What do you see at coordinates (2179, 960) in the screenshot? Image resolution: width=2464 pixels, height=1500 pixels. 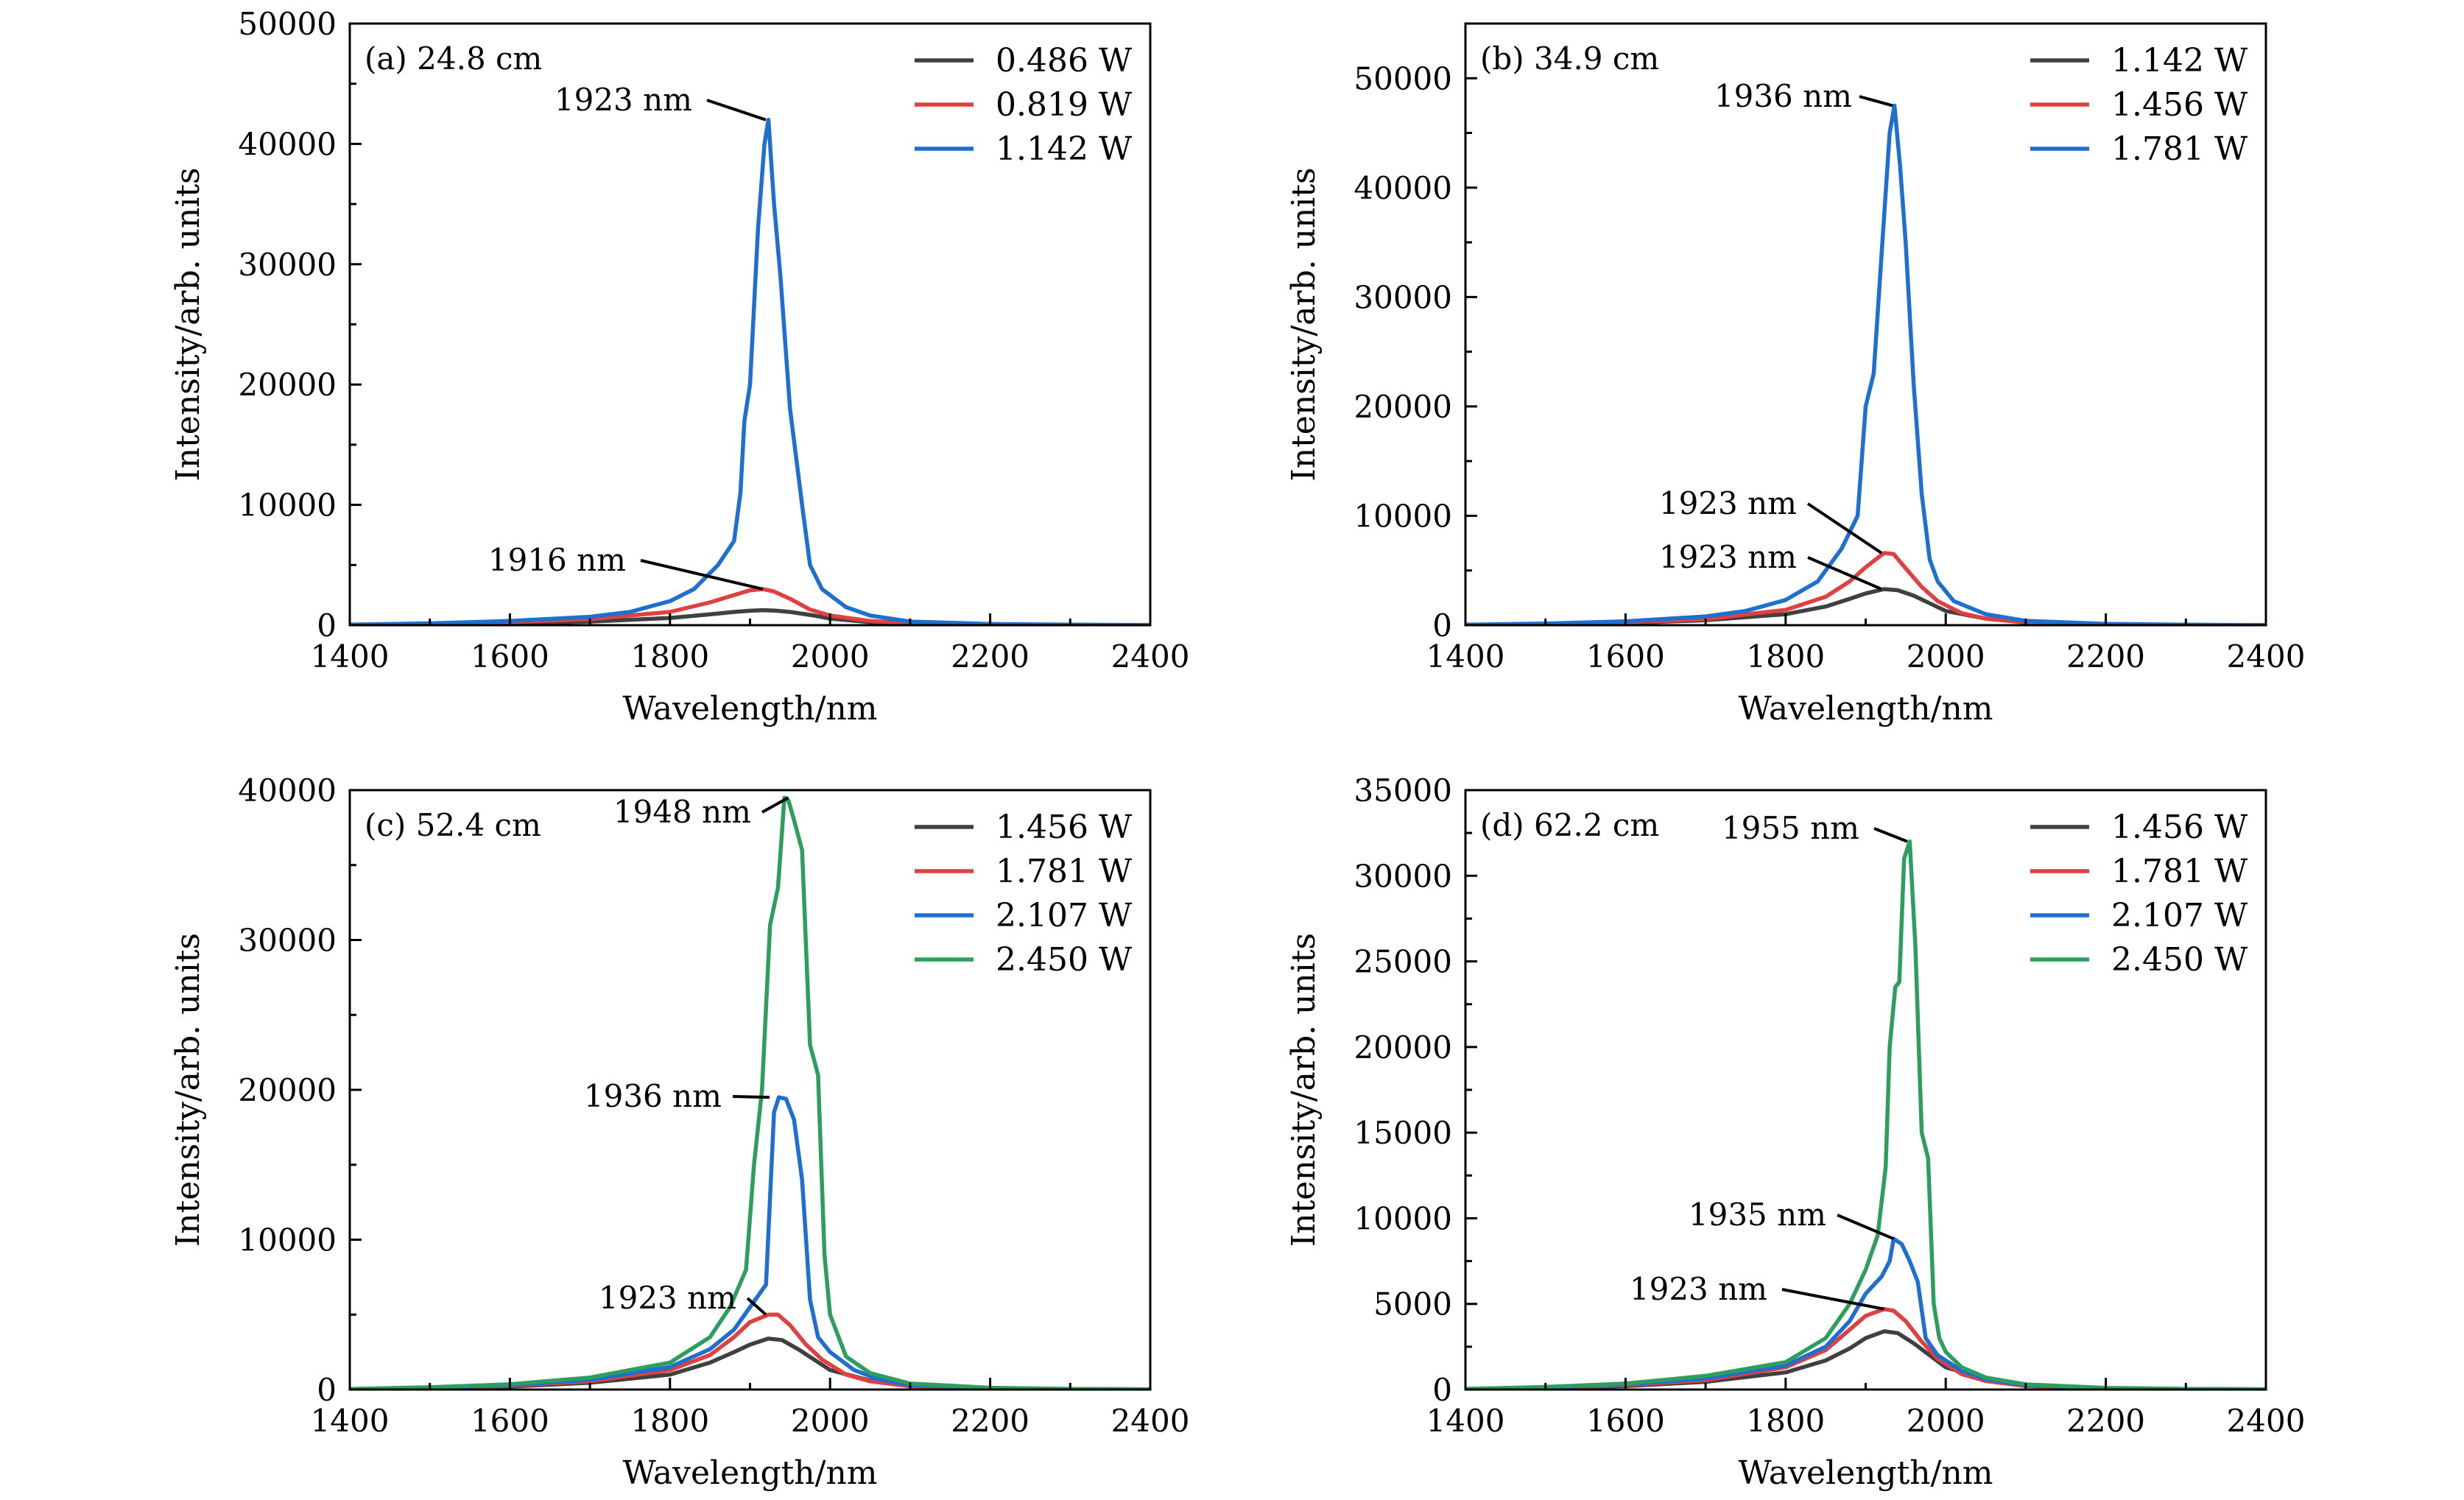 I see `legend-label: 2.450 W` at bounding box center [2179, 960].